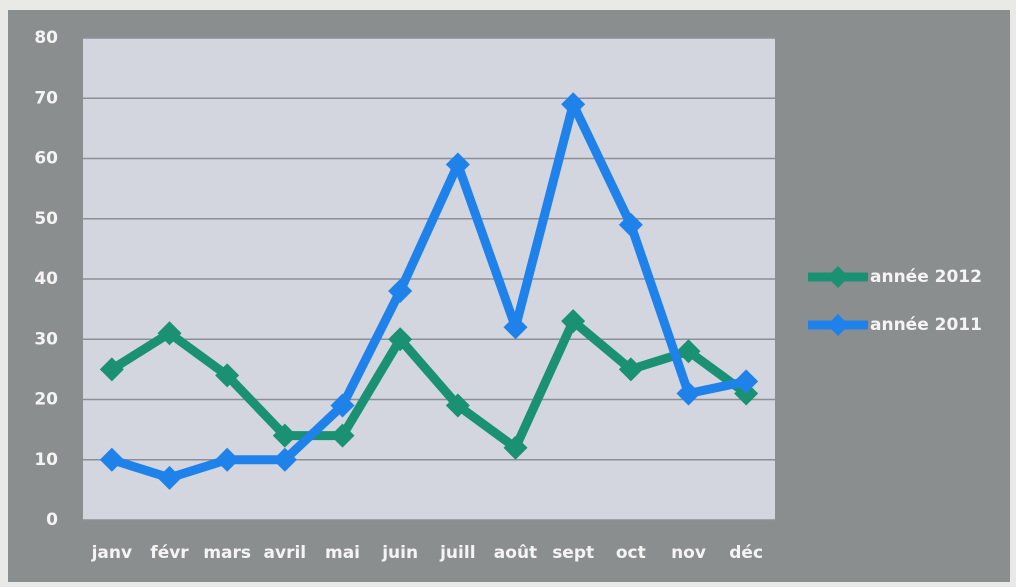 The width and height of the screenshot is (1016, 587). What do you see at coordinates (399, 553) in the screenshot?
I see `x-tick-label: juin` at bounding box center [399, 553].